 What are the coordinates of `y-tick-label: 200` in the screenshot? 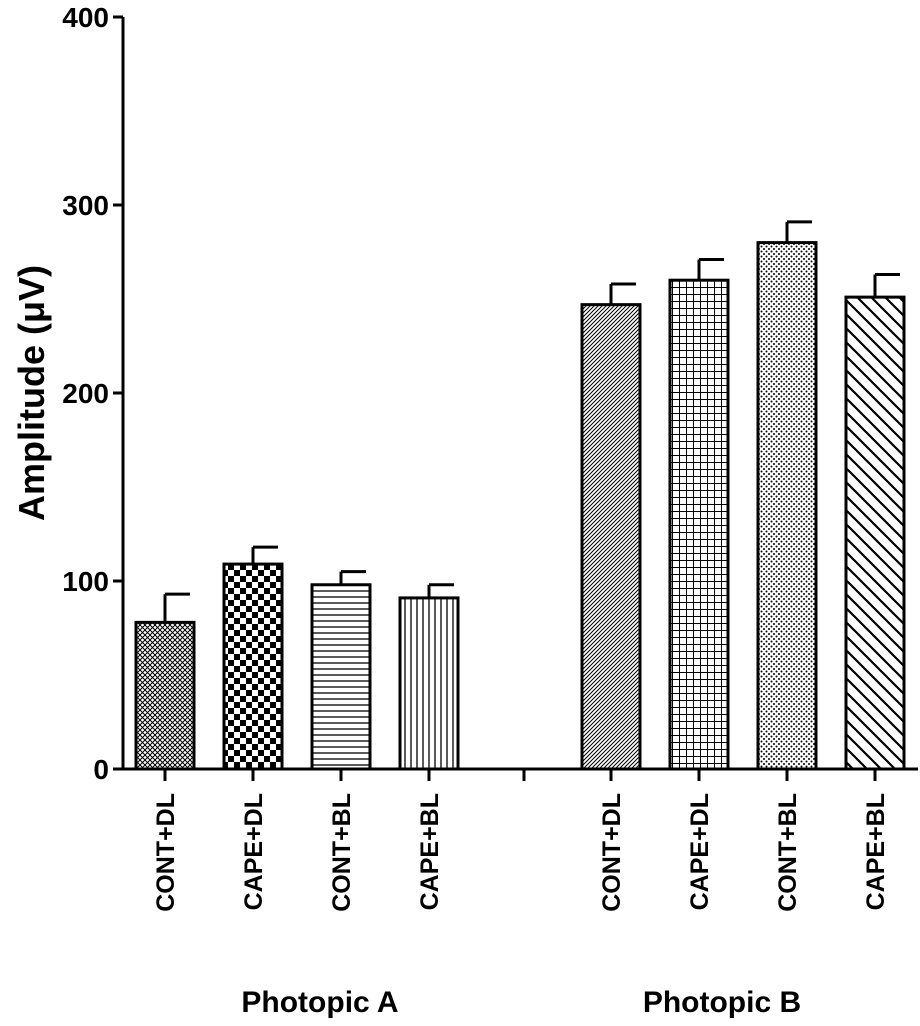 It's located at (85, 393).